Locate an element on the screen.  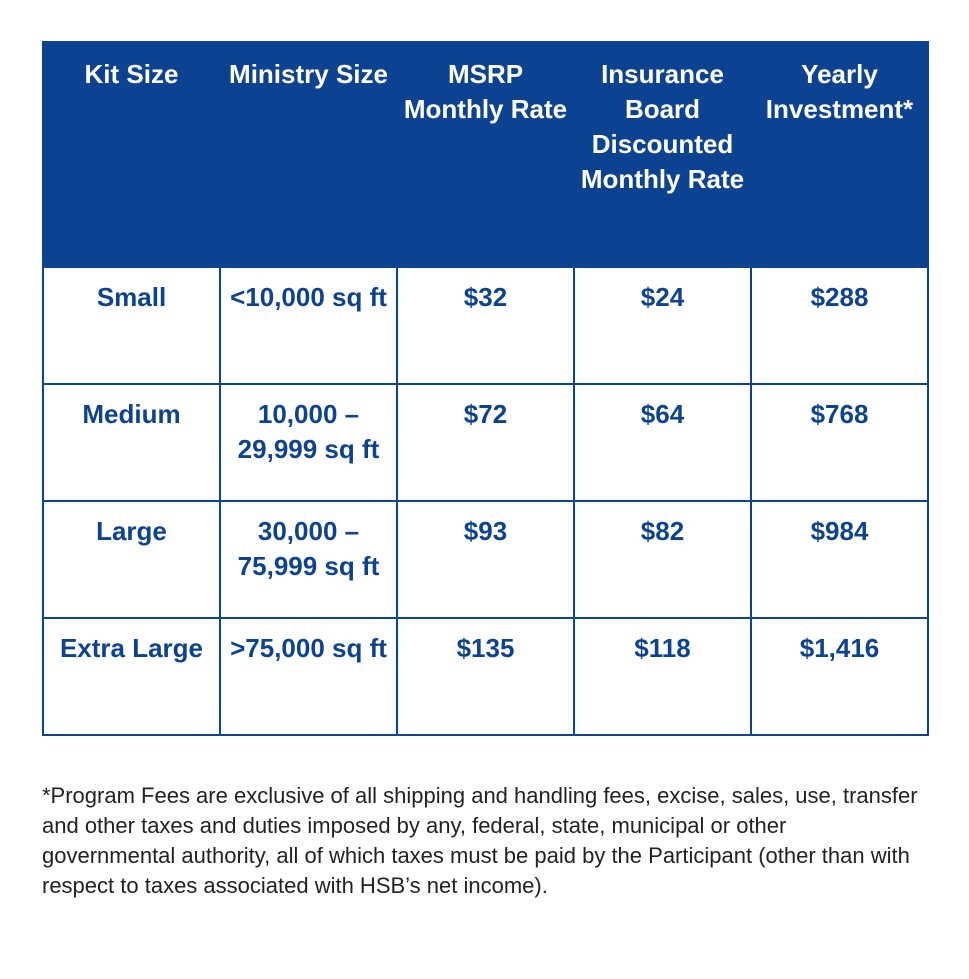
cell-ministry-size: >75,000 sq ft is located at coordinates (308, 676).